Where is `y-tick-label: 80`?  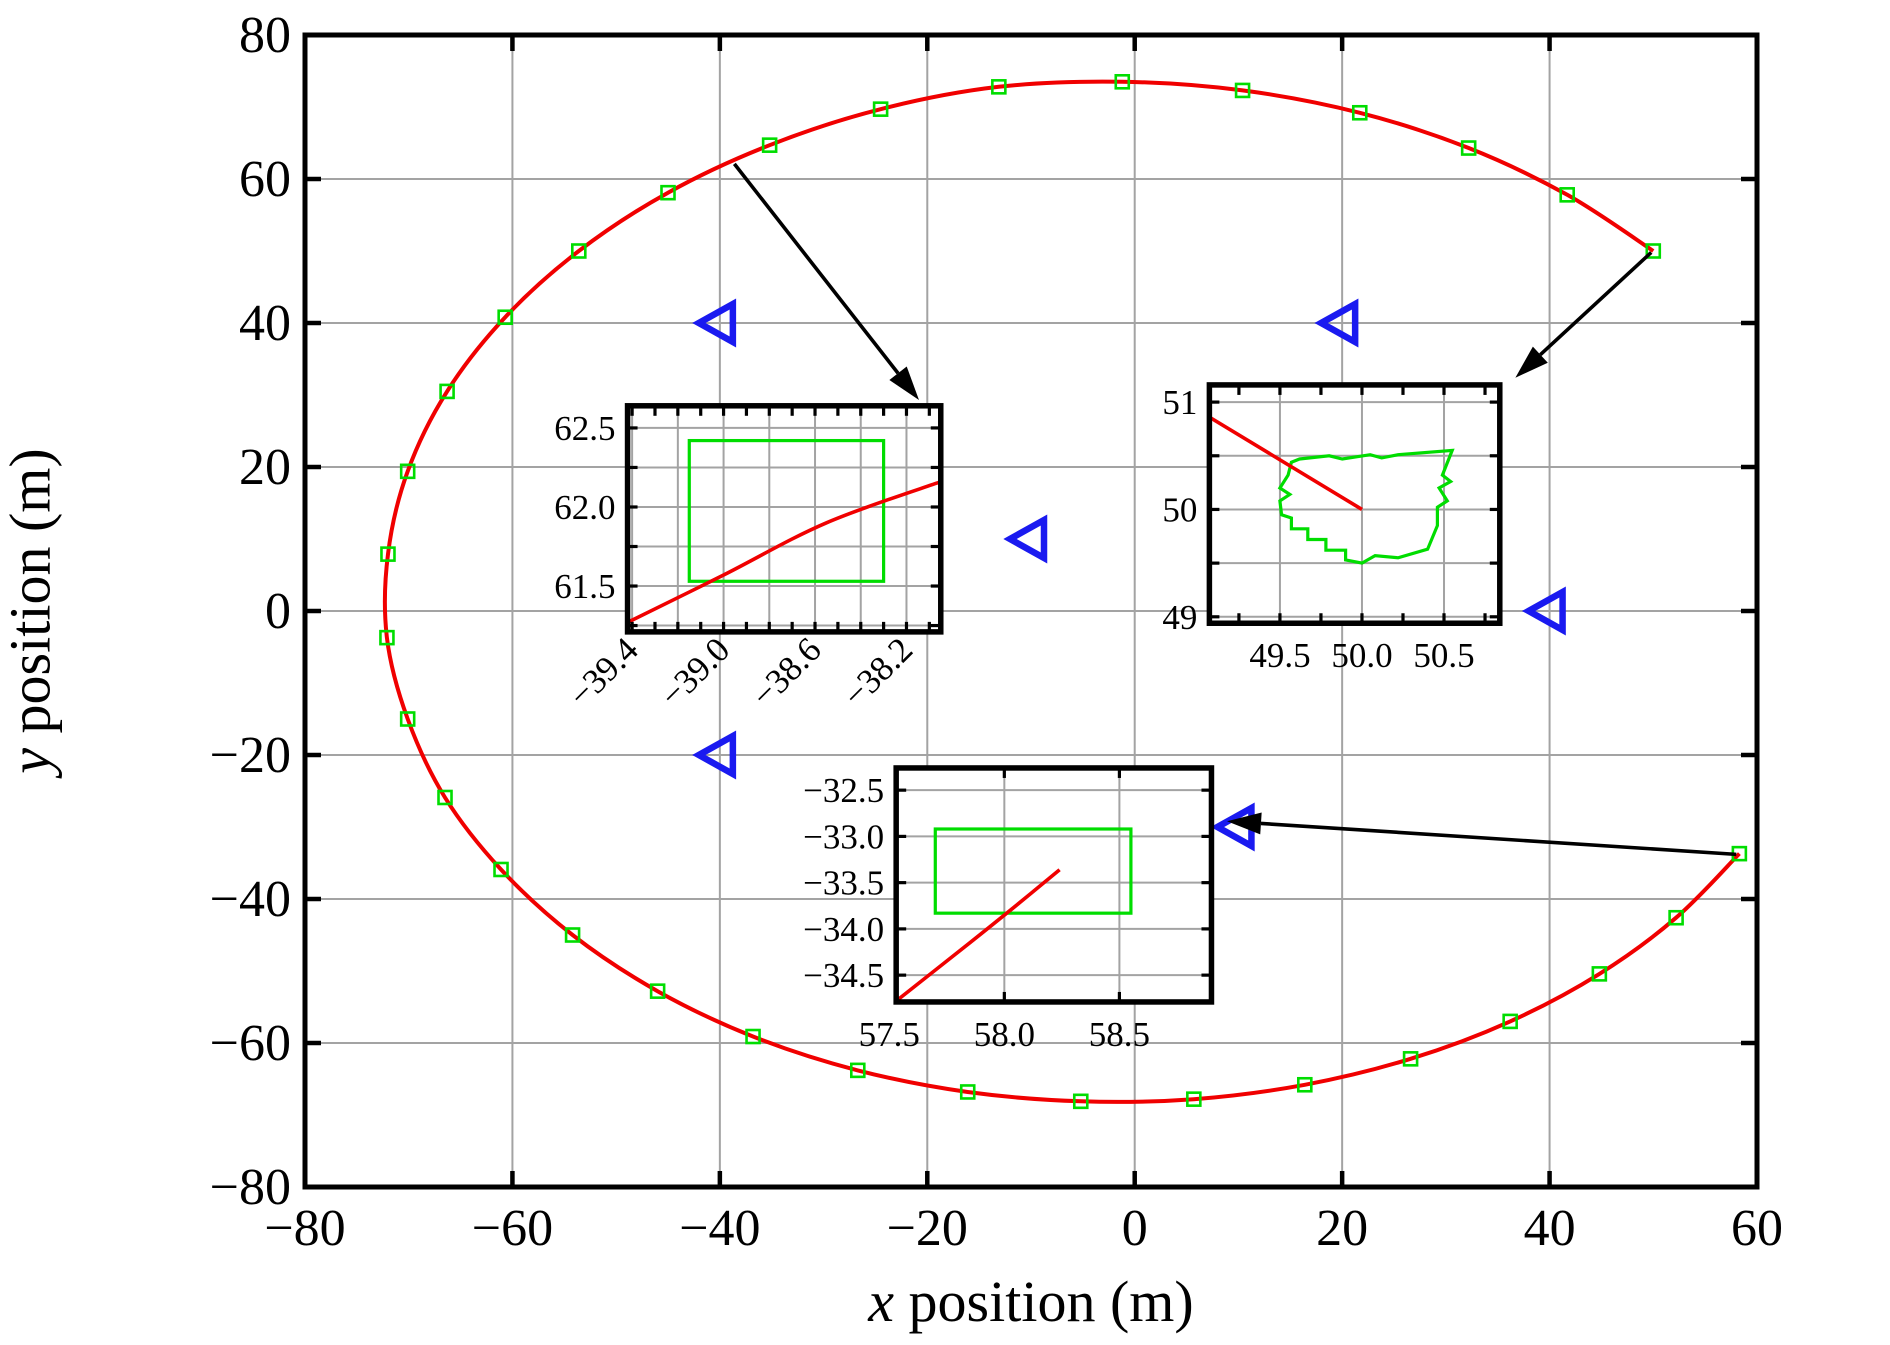
y-tick-label: 80 is located at coordinates (265, 35).